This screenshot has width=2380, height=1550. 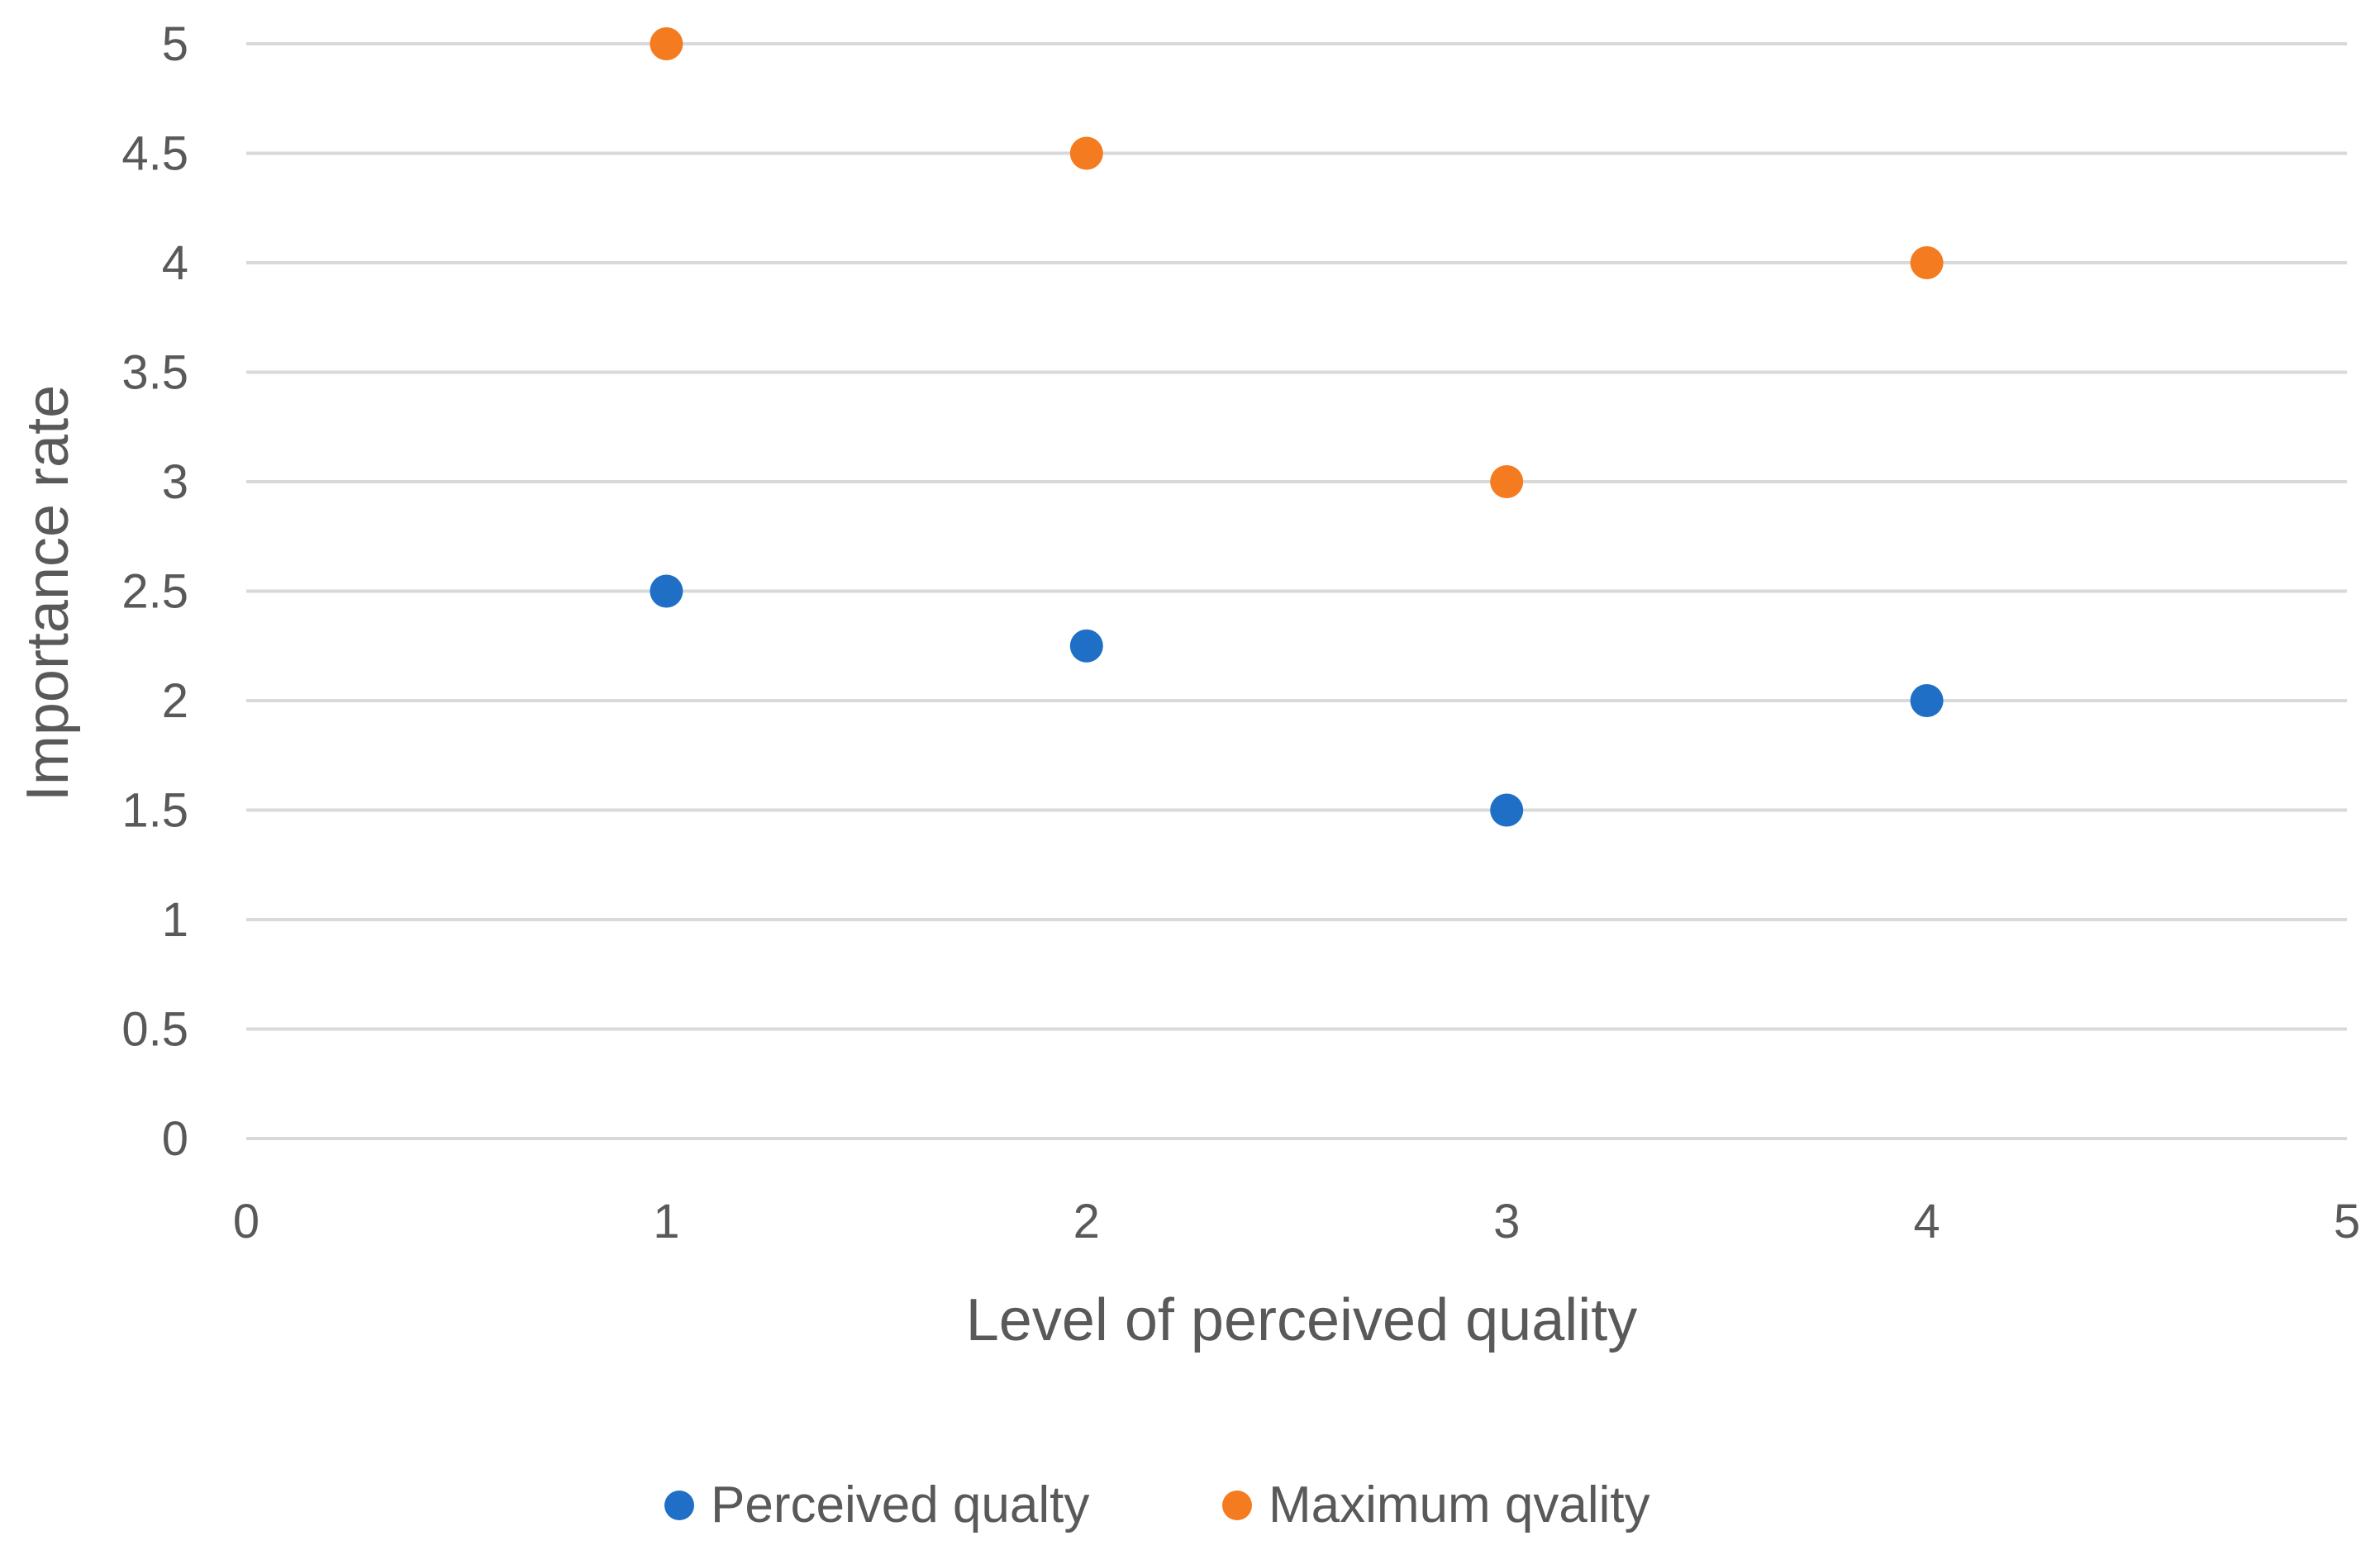 I want to click on legend-item-perceived-quality: Perceived qualty, so click(x=876, y=1504).